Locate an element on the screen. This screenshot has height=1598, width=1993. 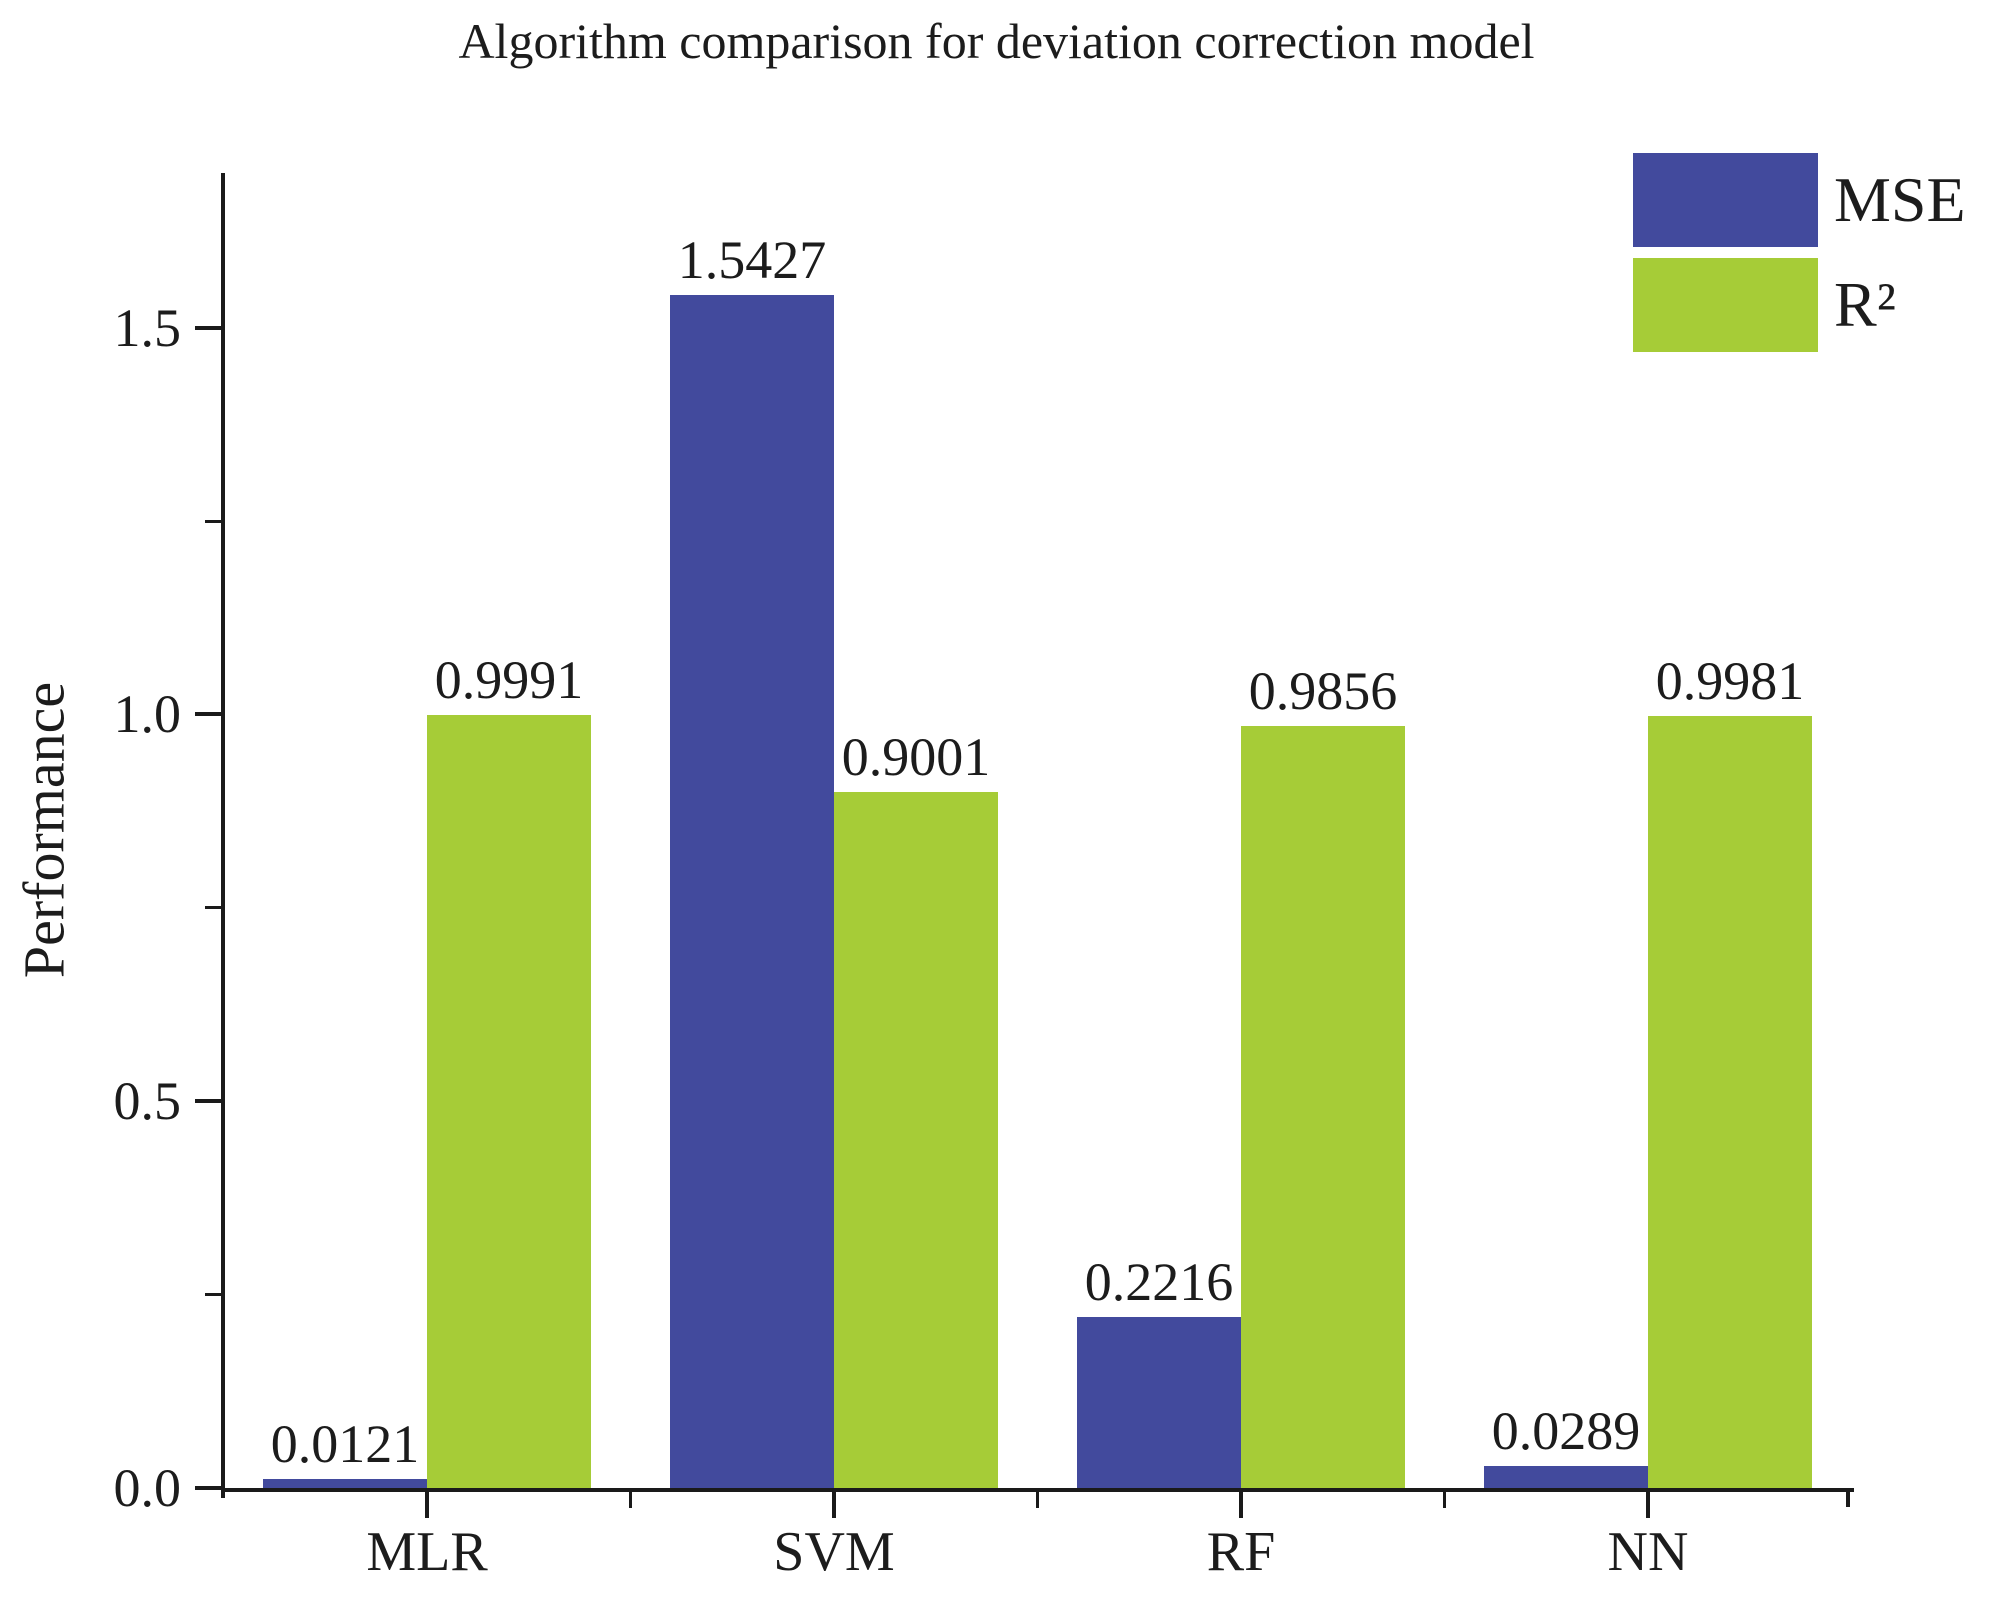
legend-label-r2: R² is located at coordinates (1865, 304).